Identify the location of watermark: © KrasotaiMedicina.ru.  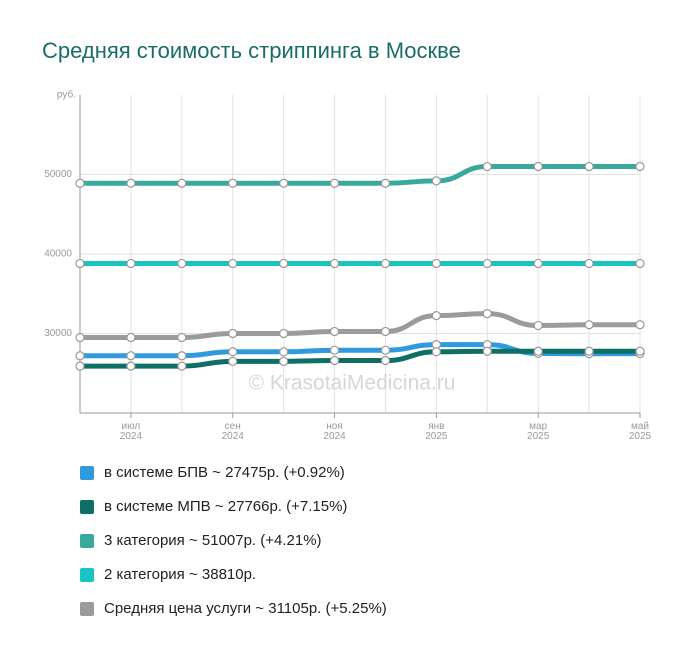
(352, 383).